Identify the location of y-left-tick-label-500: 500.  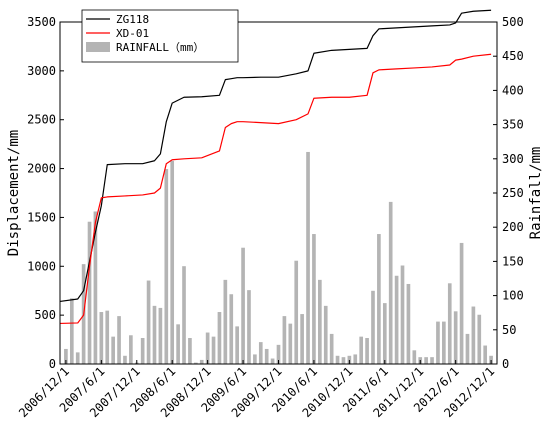
(45, 315).